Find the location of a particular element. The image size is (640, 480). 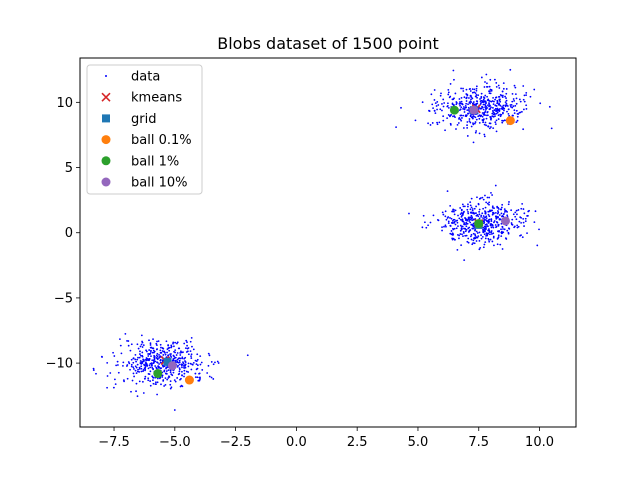

x-axis-ticks: −7.5 −5.0 −2.5 0.0 2.5 5.0 7.5 10.0 is located at coordinates (326, 438).